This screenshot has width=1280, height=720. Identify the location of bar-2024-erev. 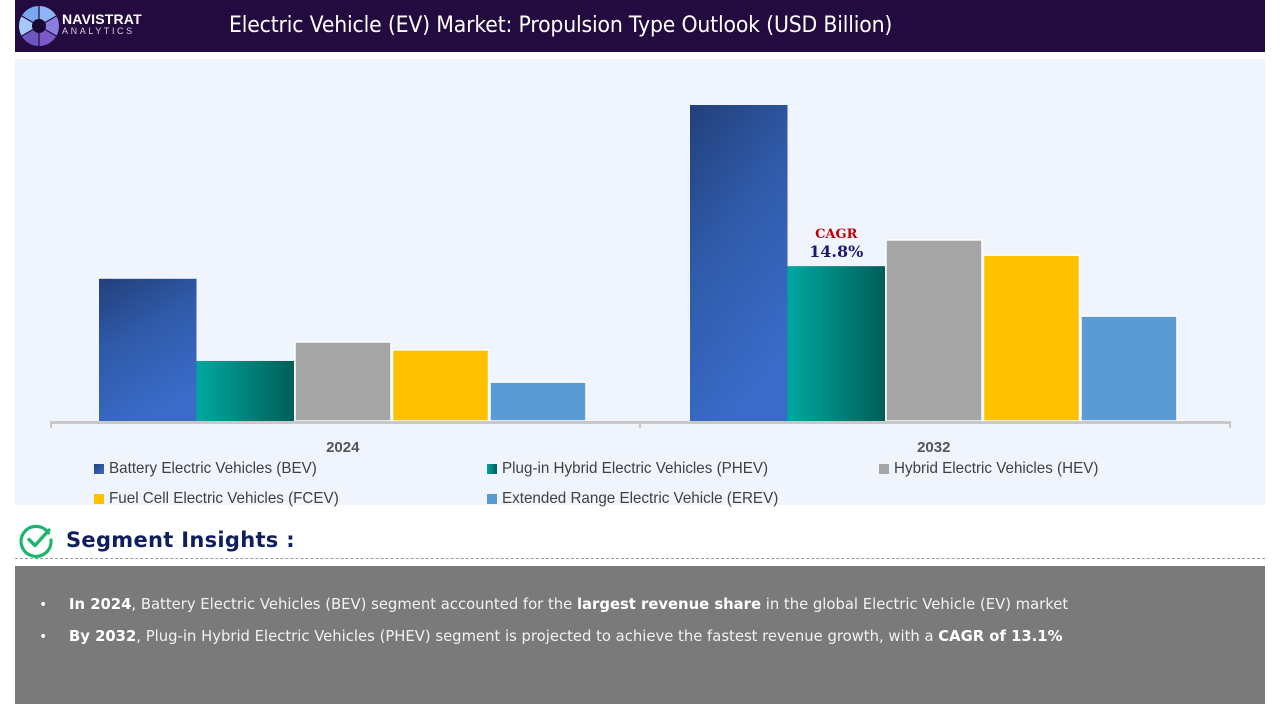
(538, 401).